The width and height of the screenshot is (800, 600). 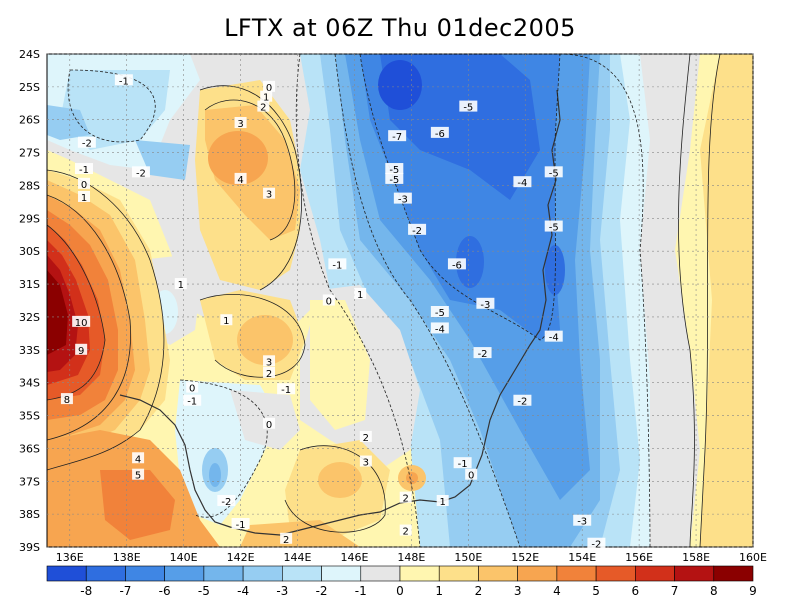 What do you see at coordinates (29, 481) in the screenshot?
I see `lat-tick-label: 37S` at bounding box center [29, 481].